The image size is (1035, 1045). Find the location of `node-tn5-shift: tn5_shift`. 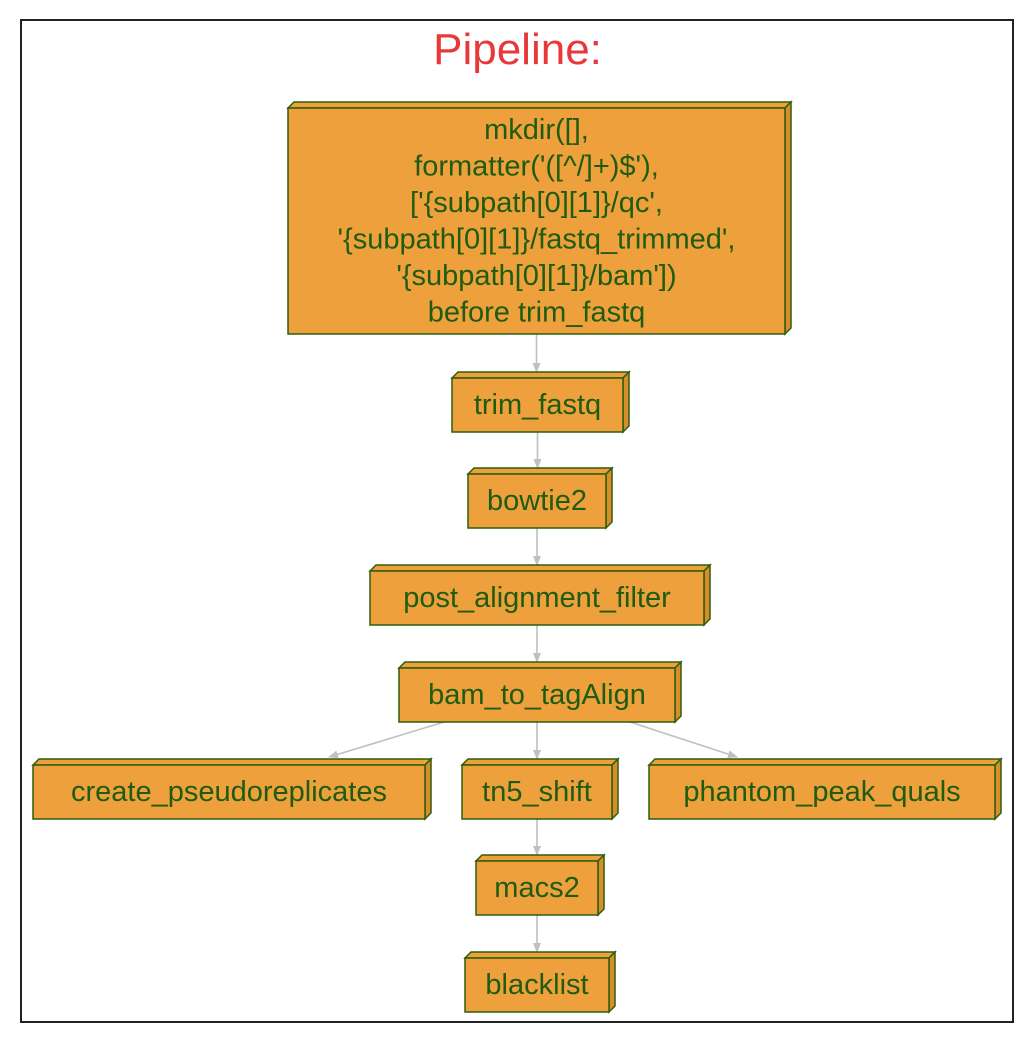

node-tn5-shift: tn5_shift is located at coordinates (540, 789).